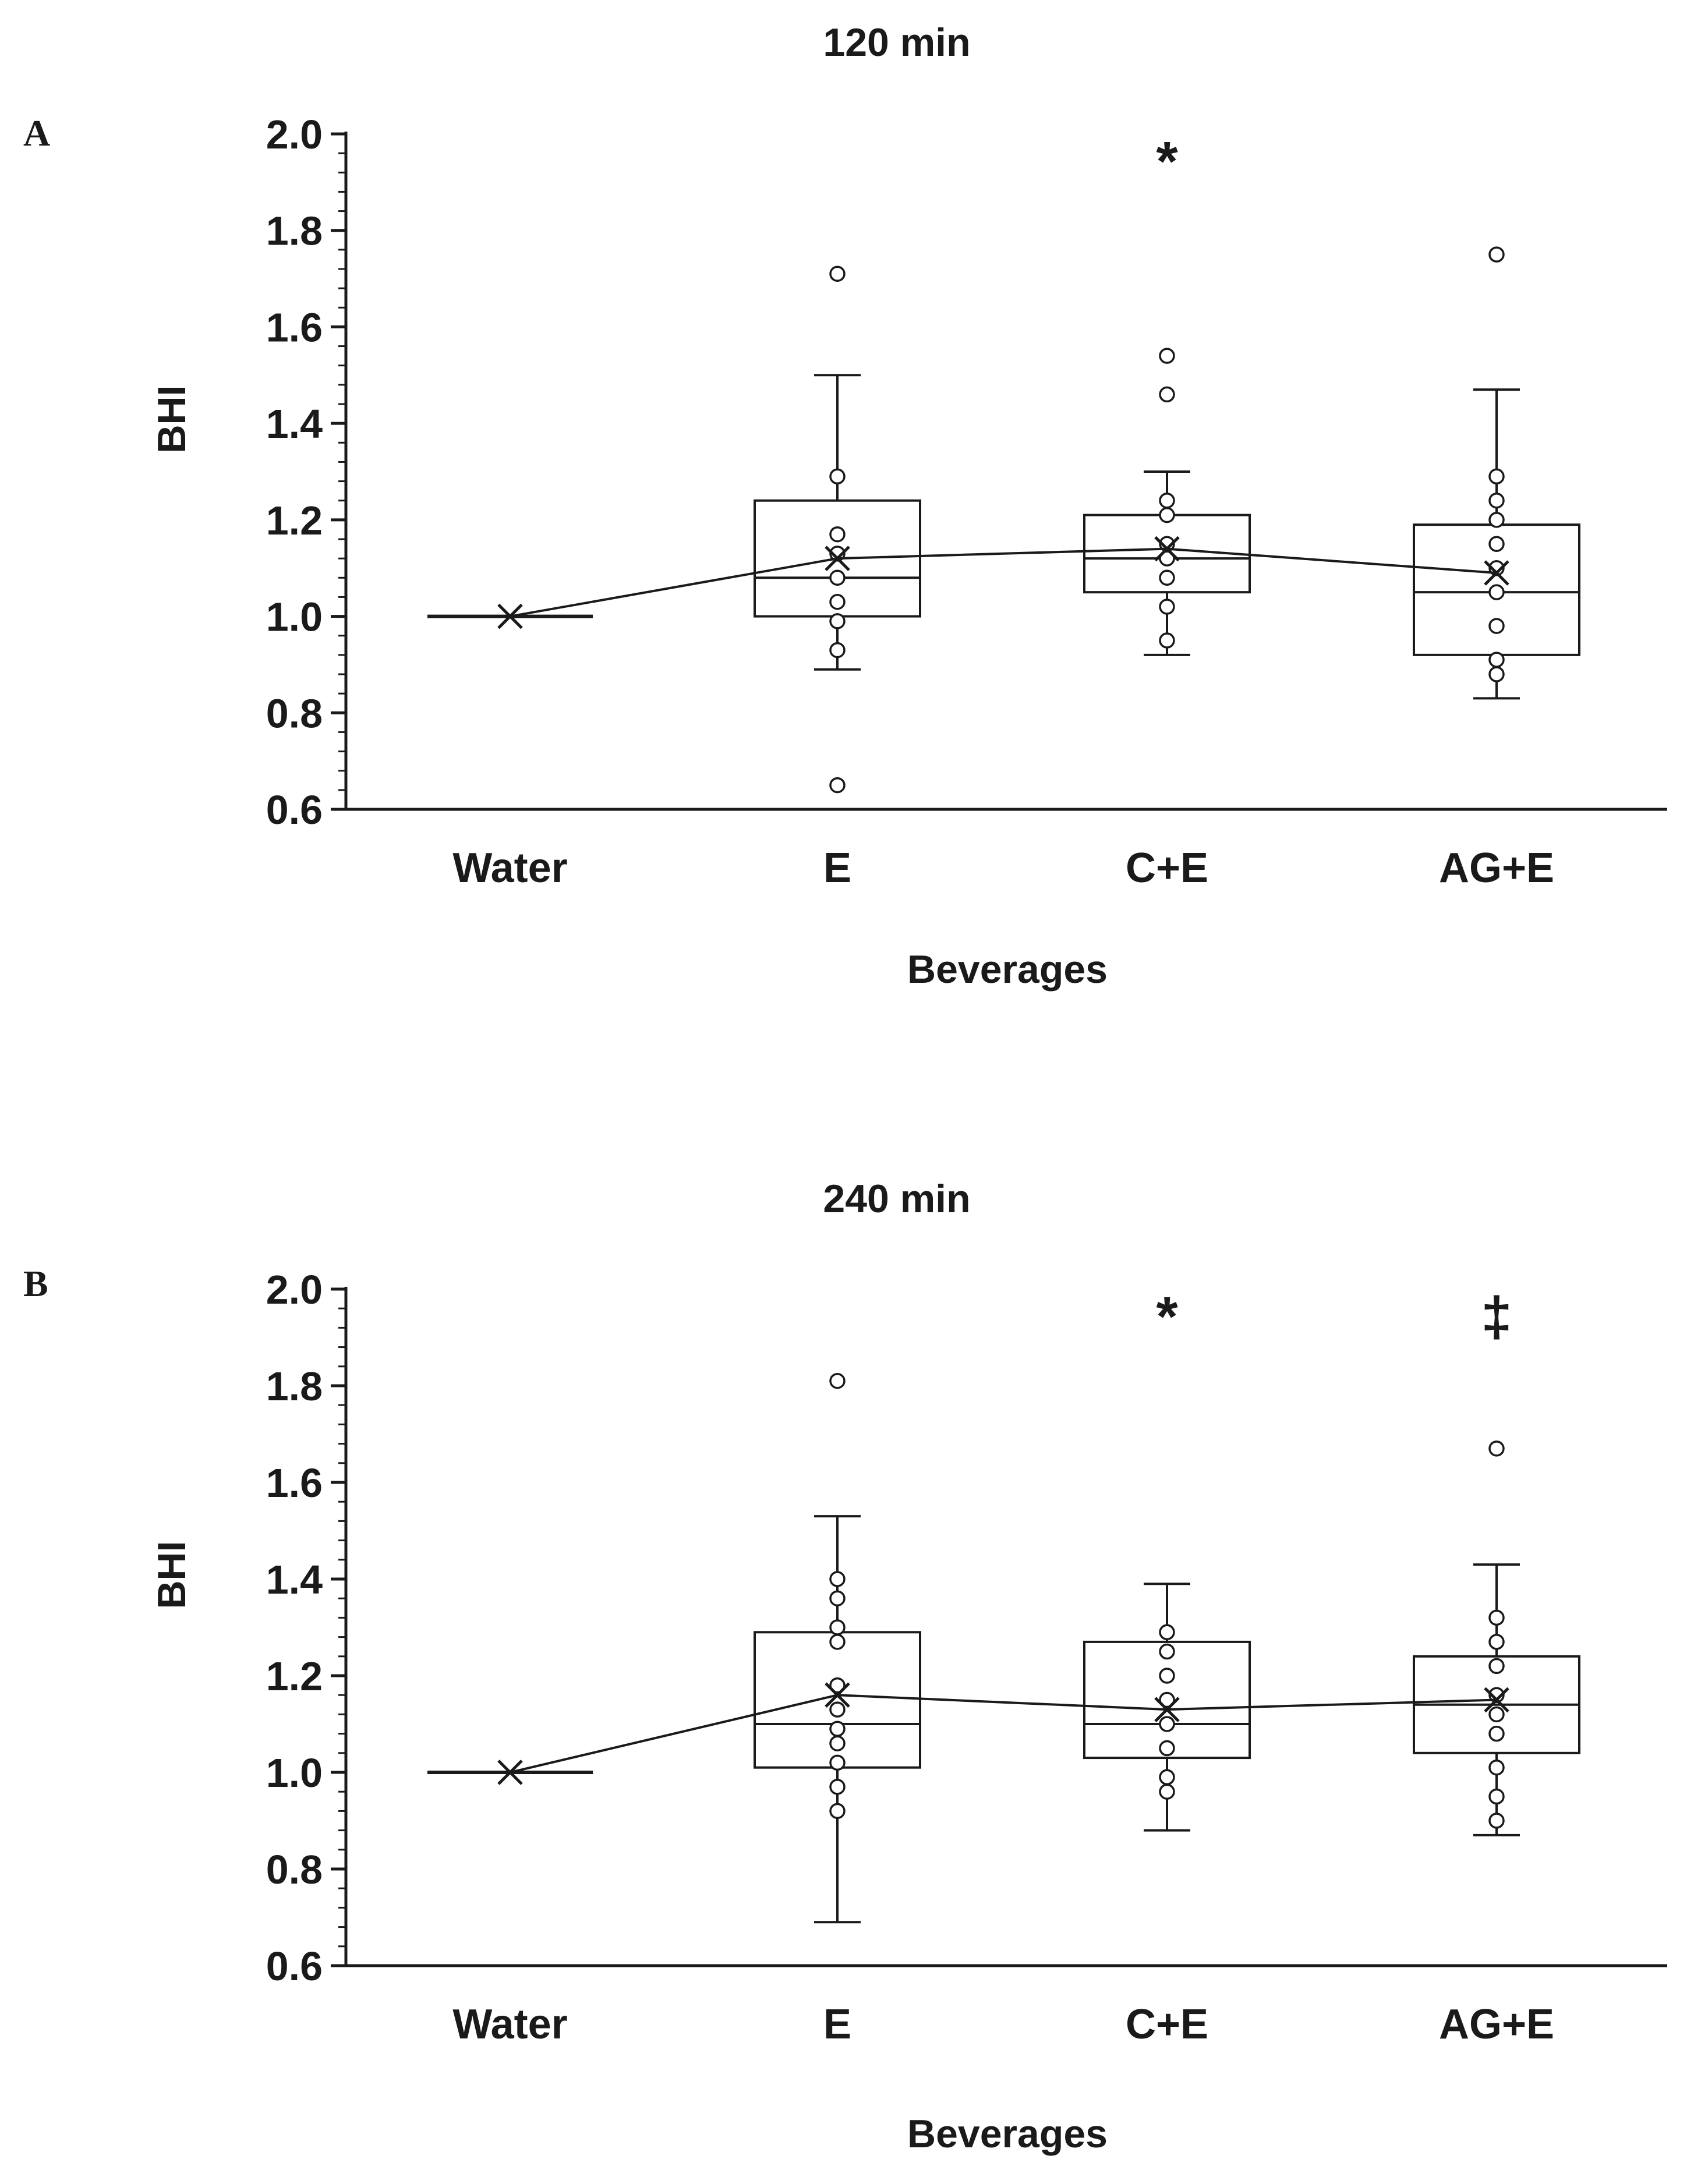 This screenshot has height=2184, width=1687. What do you see at coordinates (896, 42) in the screenshot?
I see `panel-title: 120 min` at bounding box center [896, 42].